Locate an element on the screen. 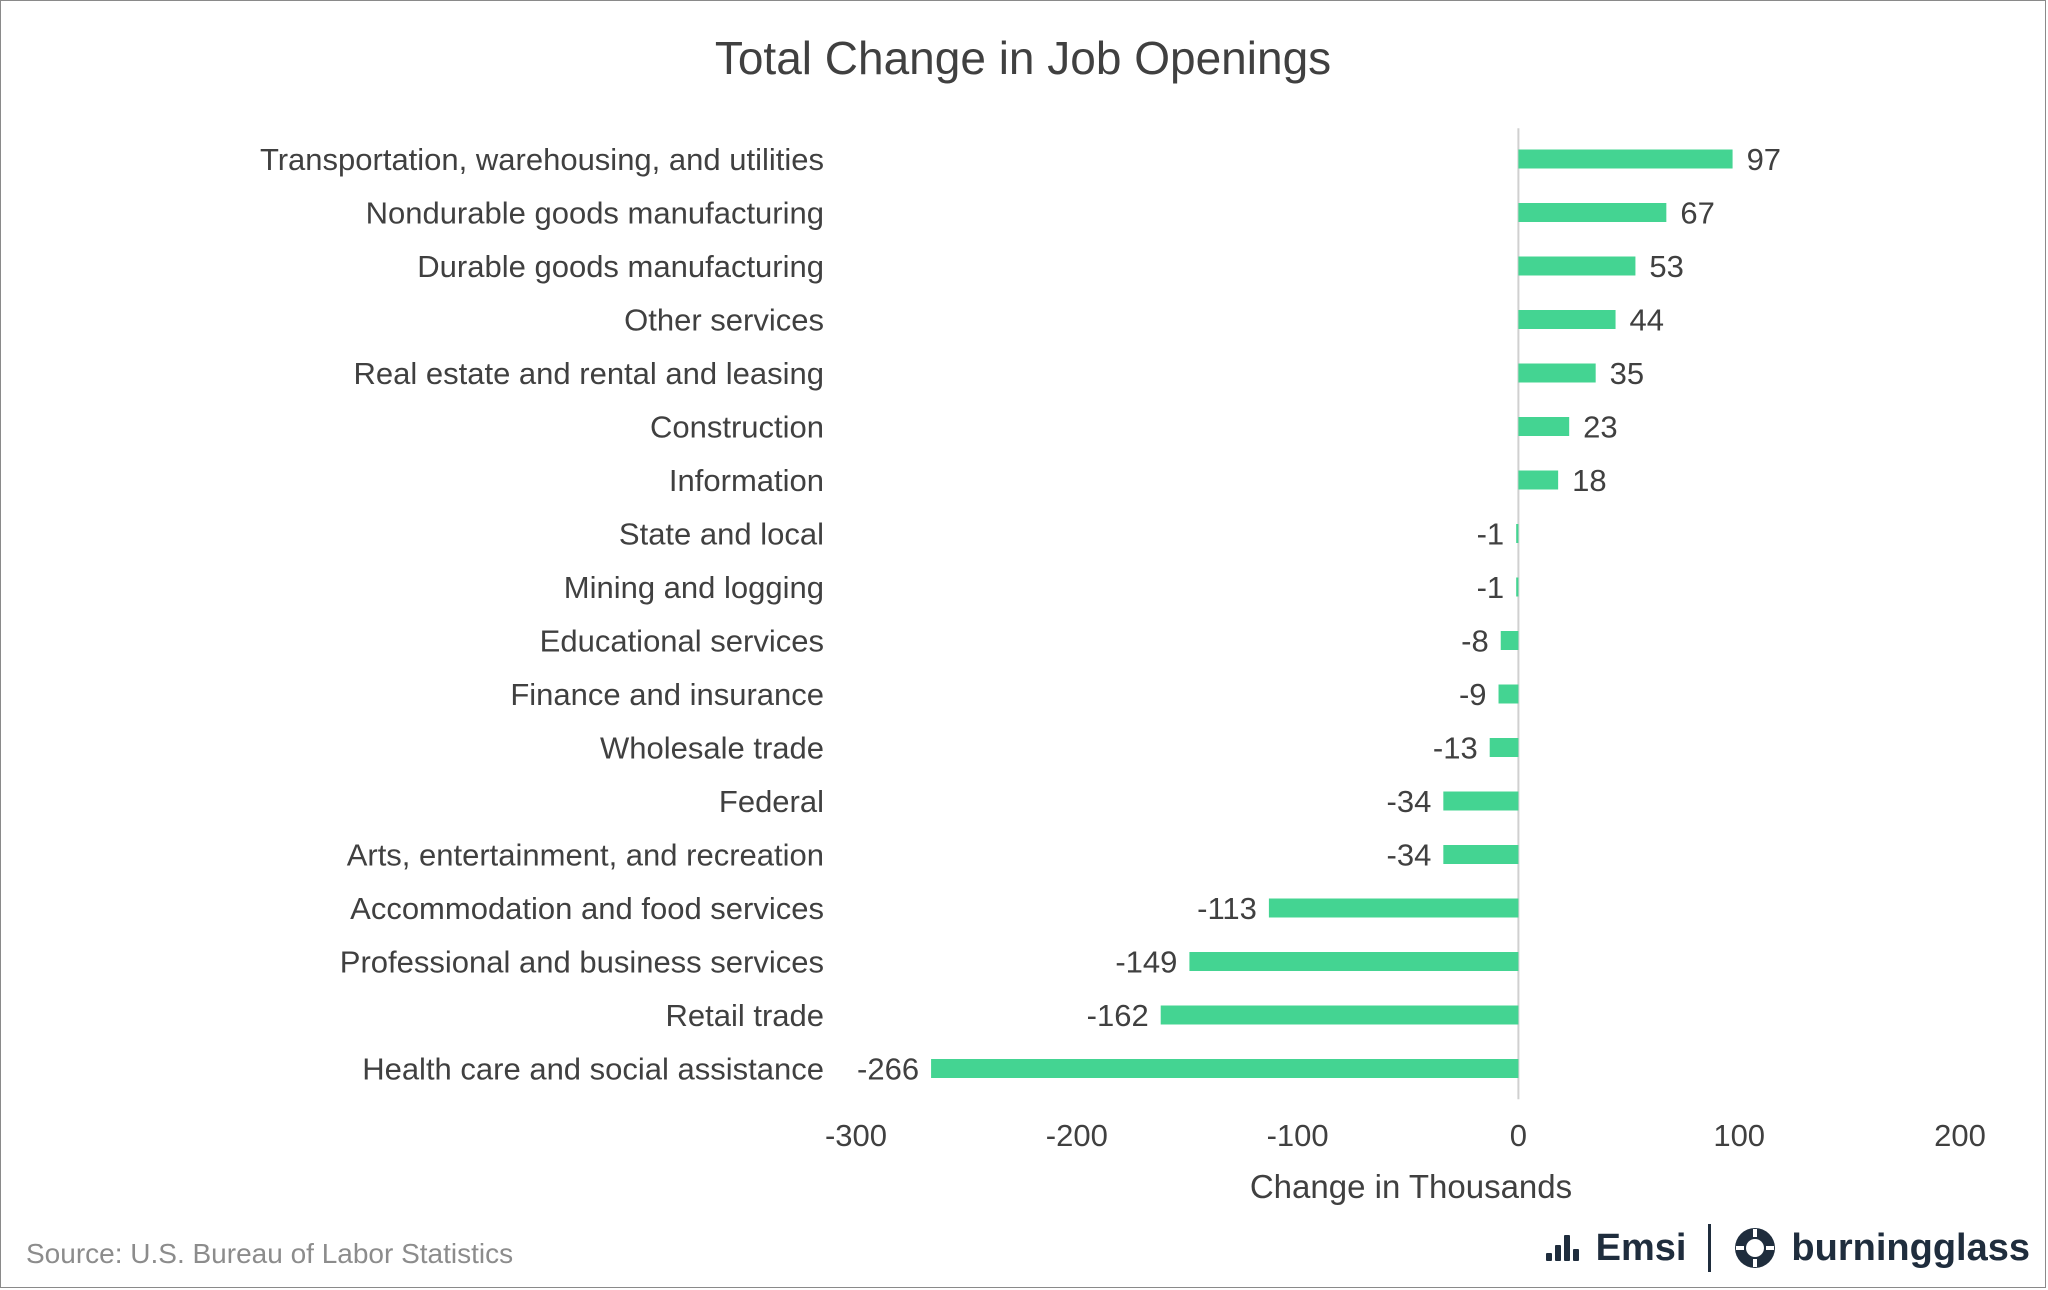 This screenshot has width=2048, height=1290. category-label: State and local is located at coordinates (721, 534).